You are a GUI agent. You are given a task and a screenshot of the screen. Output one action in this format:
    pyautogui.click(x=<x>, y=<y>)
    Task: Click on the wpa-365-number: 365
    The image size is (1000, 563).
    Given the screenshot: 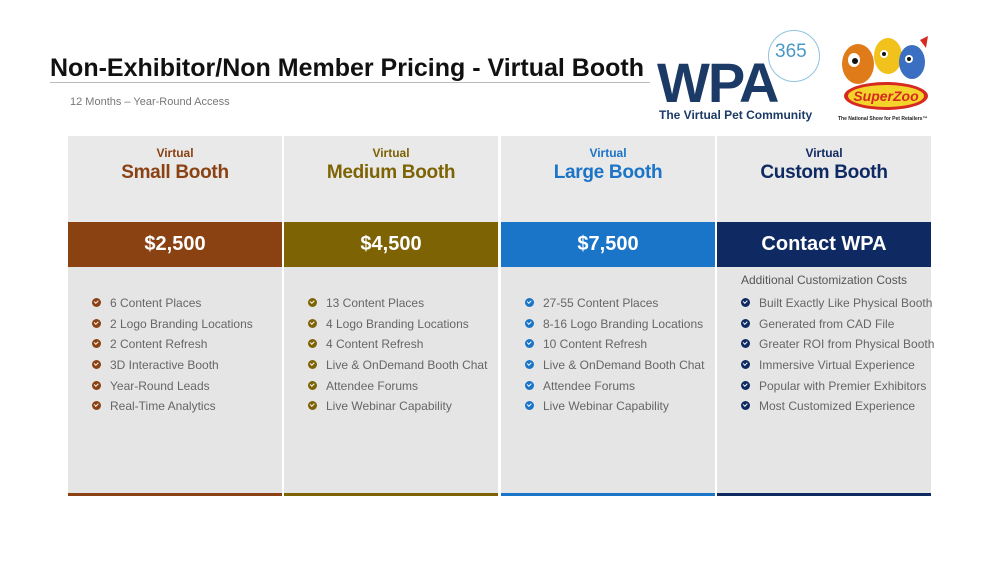 What is the action you would take?
    pyautogui.click(x=791, y=51)
    